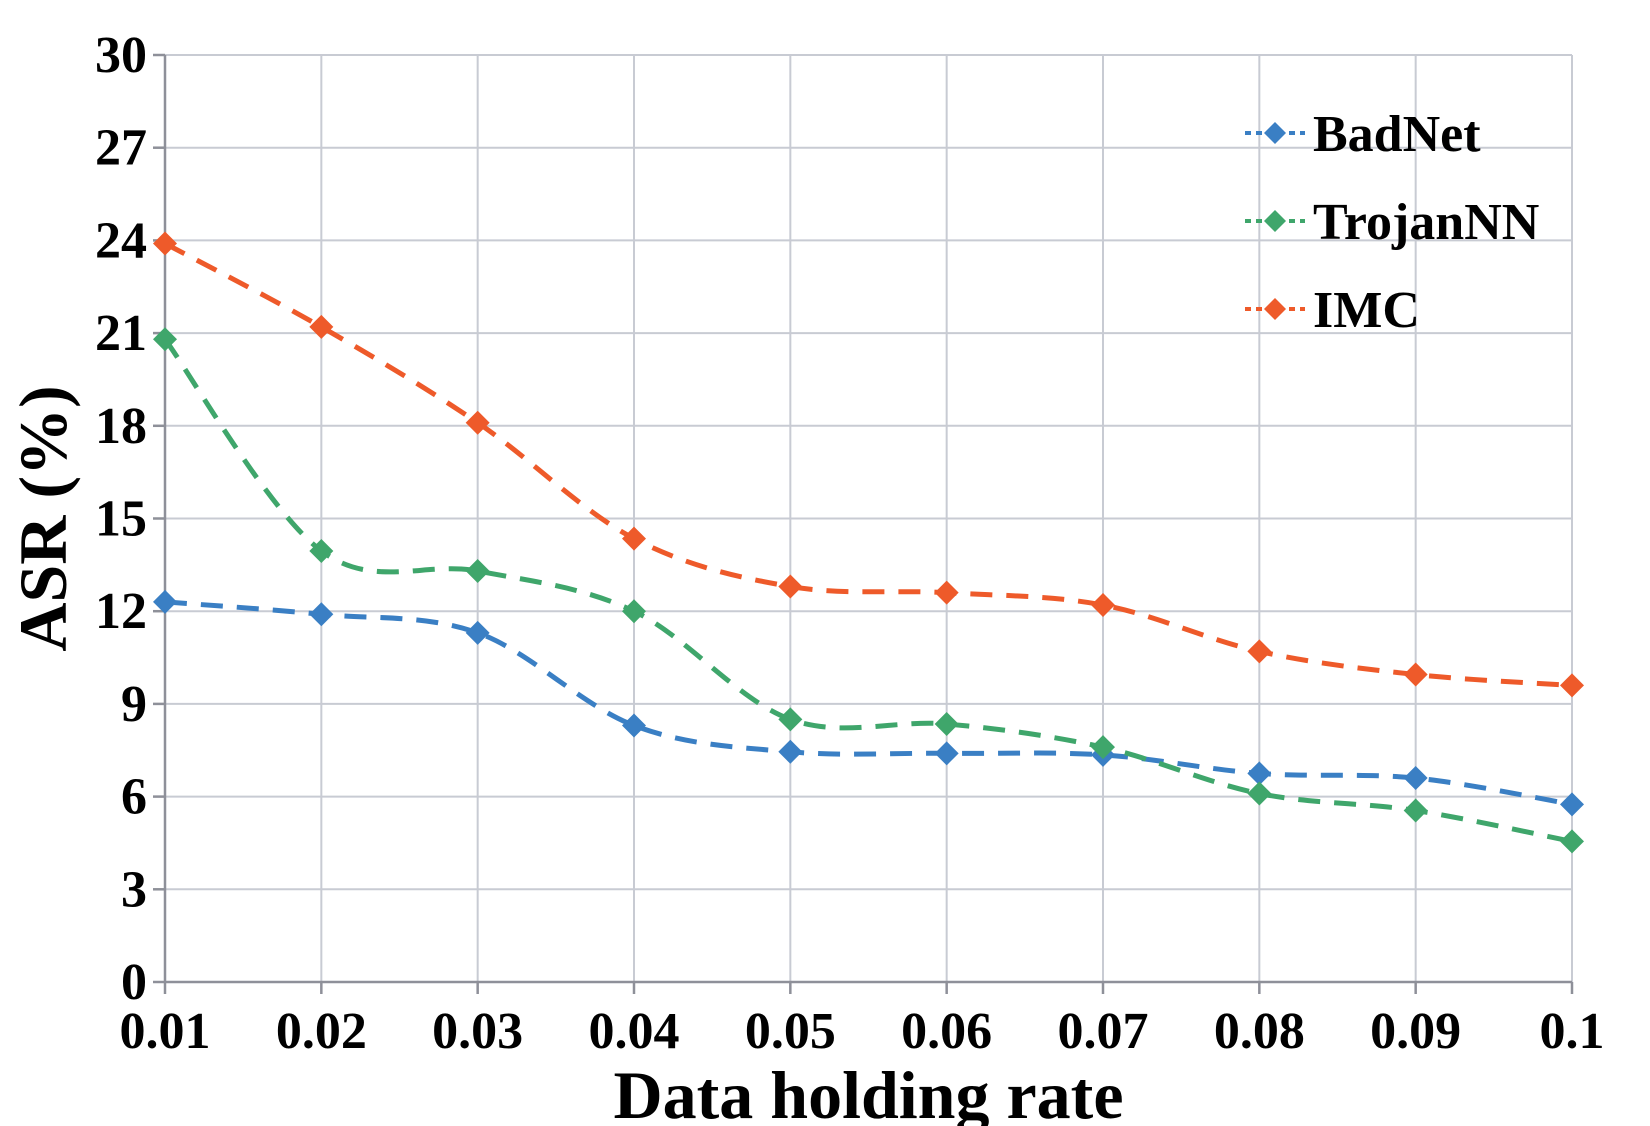  Describe the element at coordinates (134, 889) in the screenshot. I see `y-tick-label: 3` at that location.